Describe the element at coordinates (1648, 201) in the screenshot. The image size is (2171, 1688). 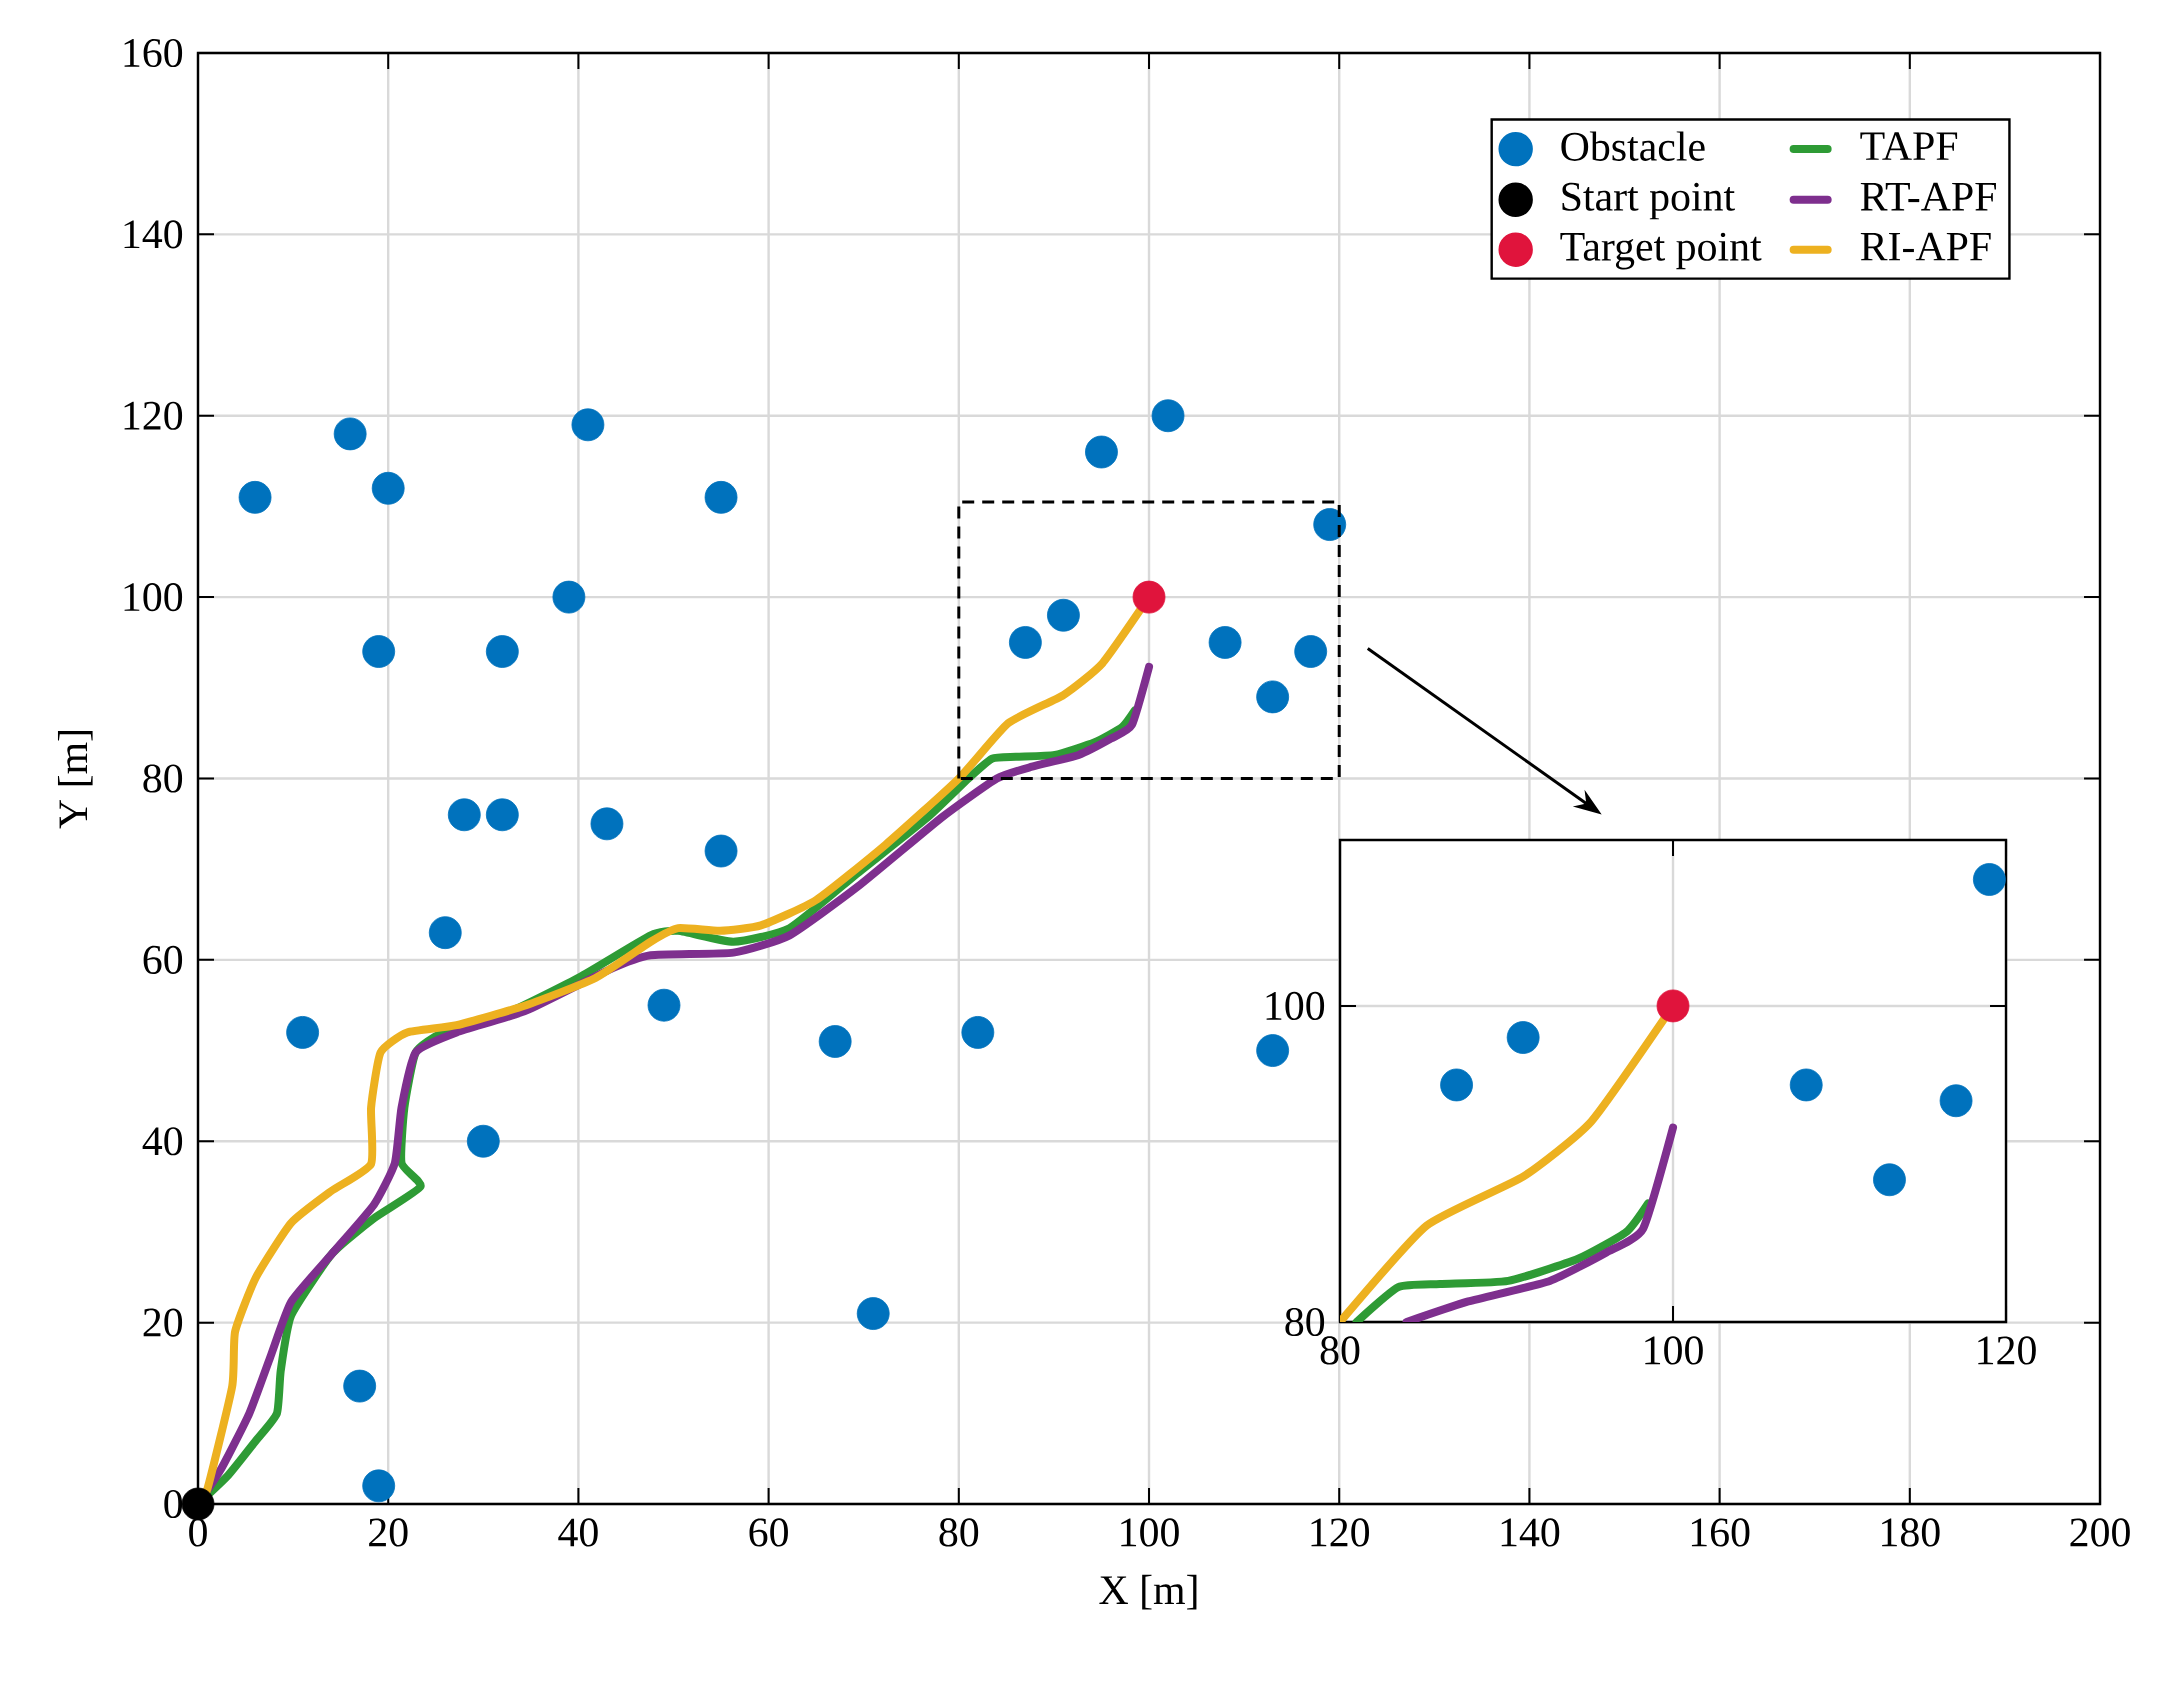
I see `legend-label: Start point` at that location.